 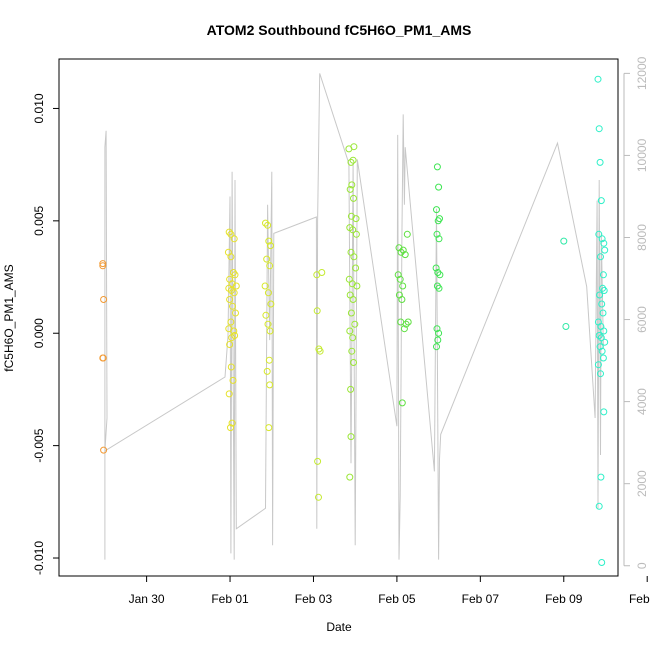 What do you see at coordinates (39, 221) in the screenshot?
I see `y-tick-label: 0.005` at bounding box center [39, 221].